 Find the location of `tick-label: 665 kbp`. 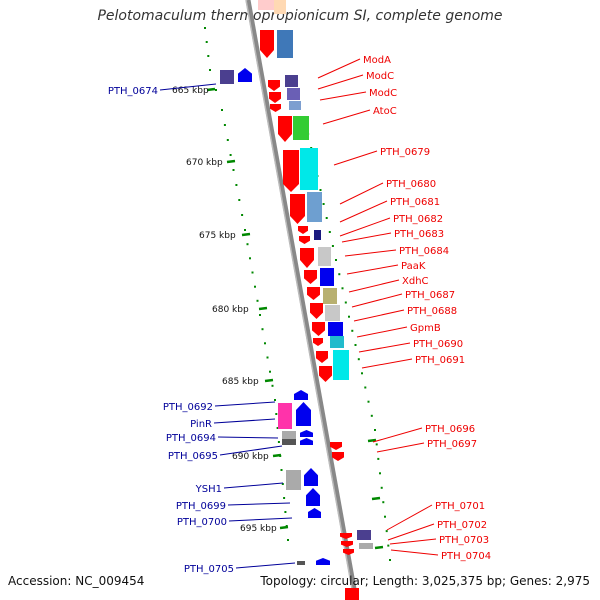

tick-label: 665 kbp is located at coordinates (190, 91).